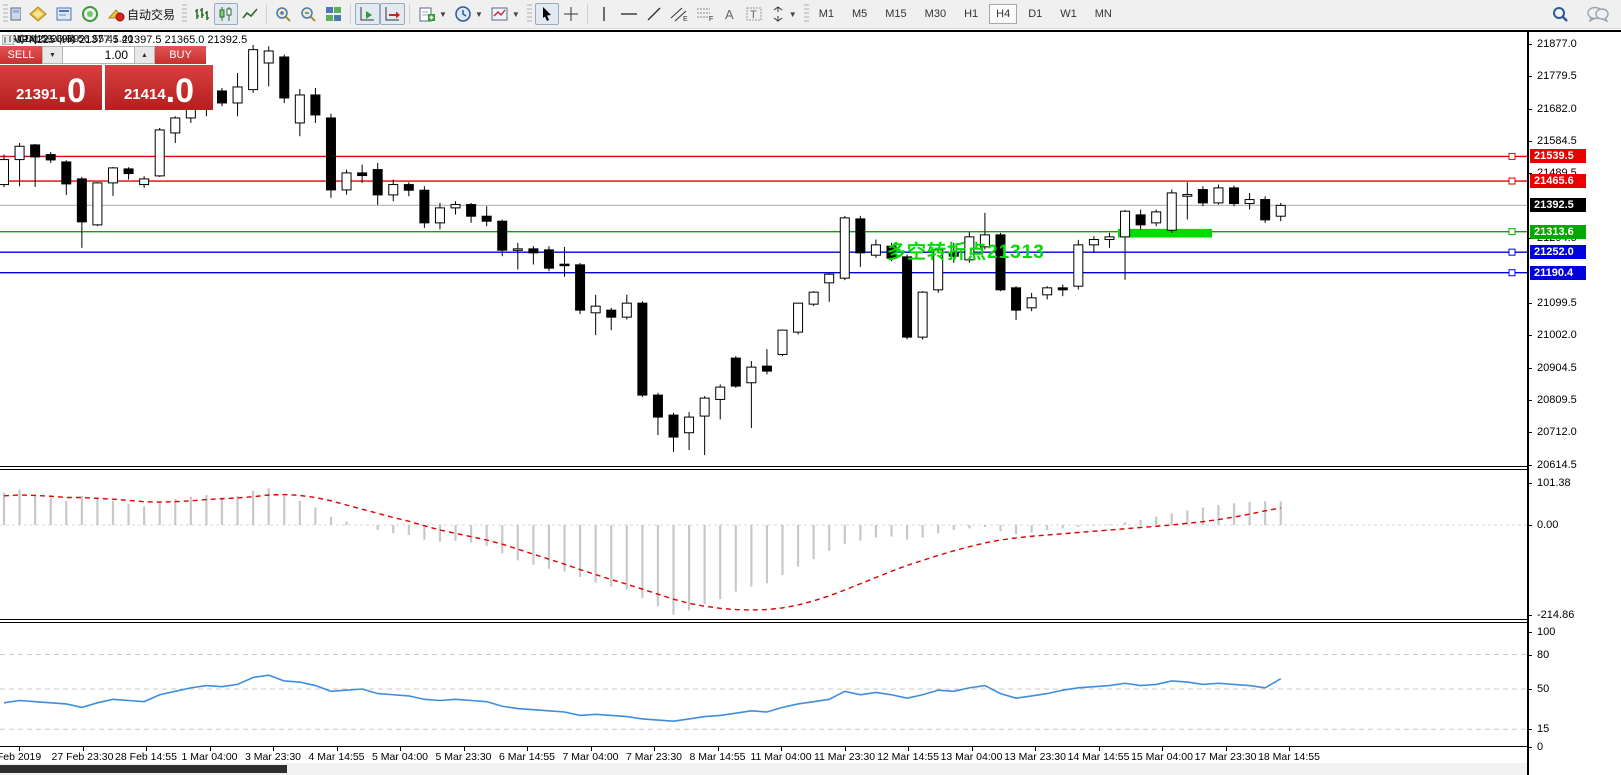 The image size is (1621, 775). I want to click on time-label: 6 Mar 14:55, so click(527, 757).